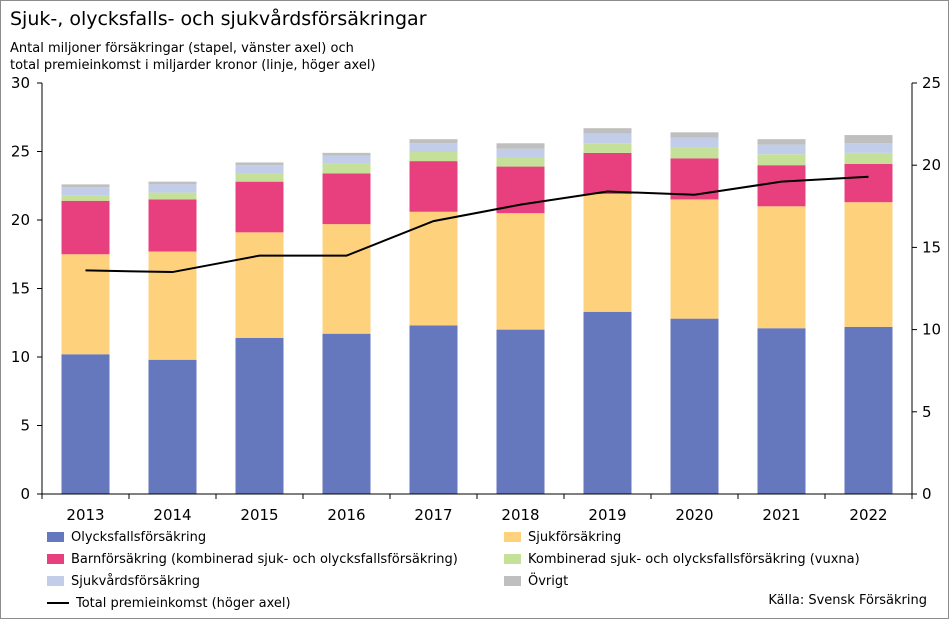 The height and width of the screenshot is (619, 949). What do you see at coordinates (85, 515) in the screenshot?
I see `x-axis-tick-label: 2013` at bounding box center [85, 515].